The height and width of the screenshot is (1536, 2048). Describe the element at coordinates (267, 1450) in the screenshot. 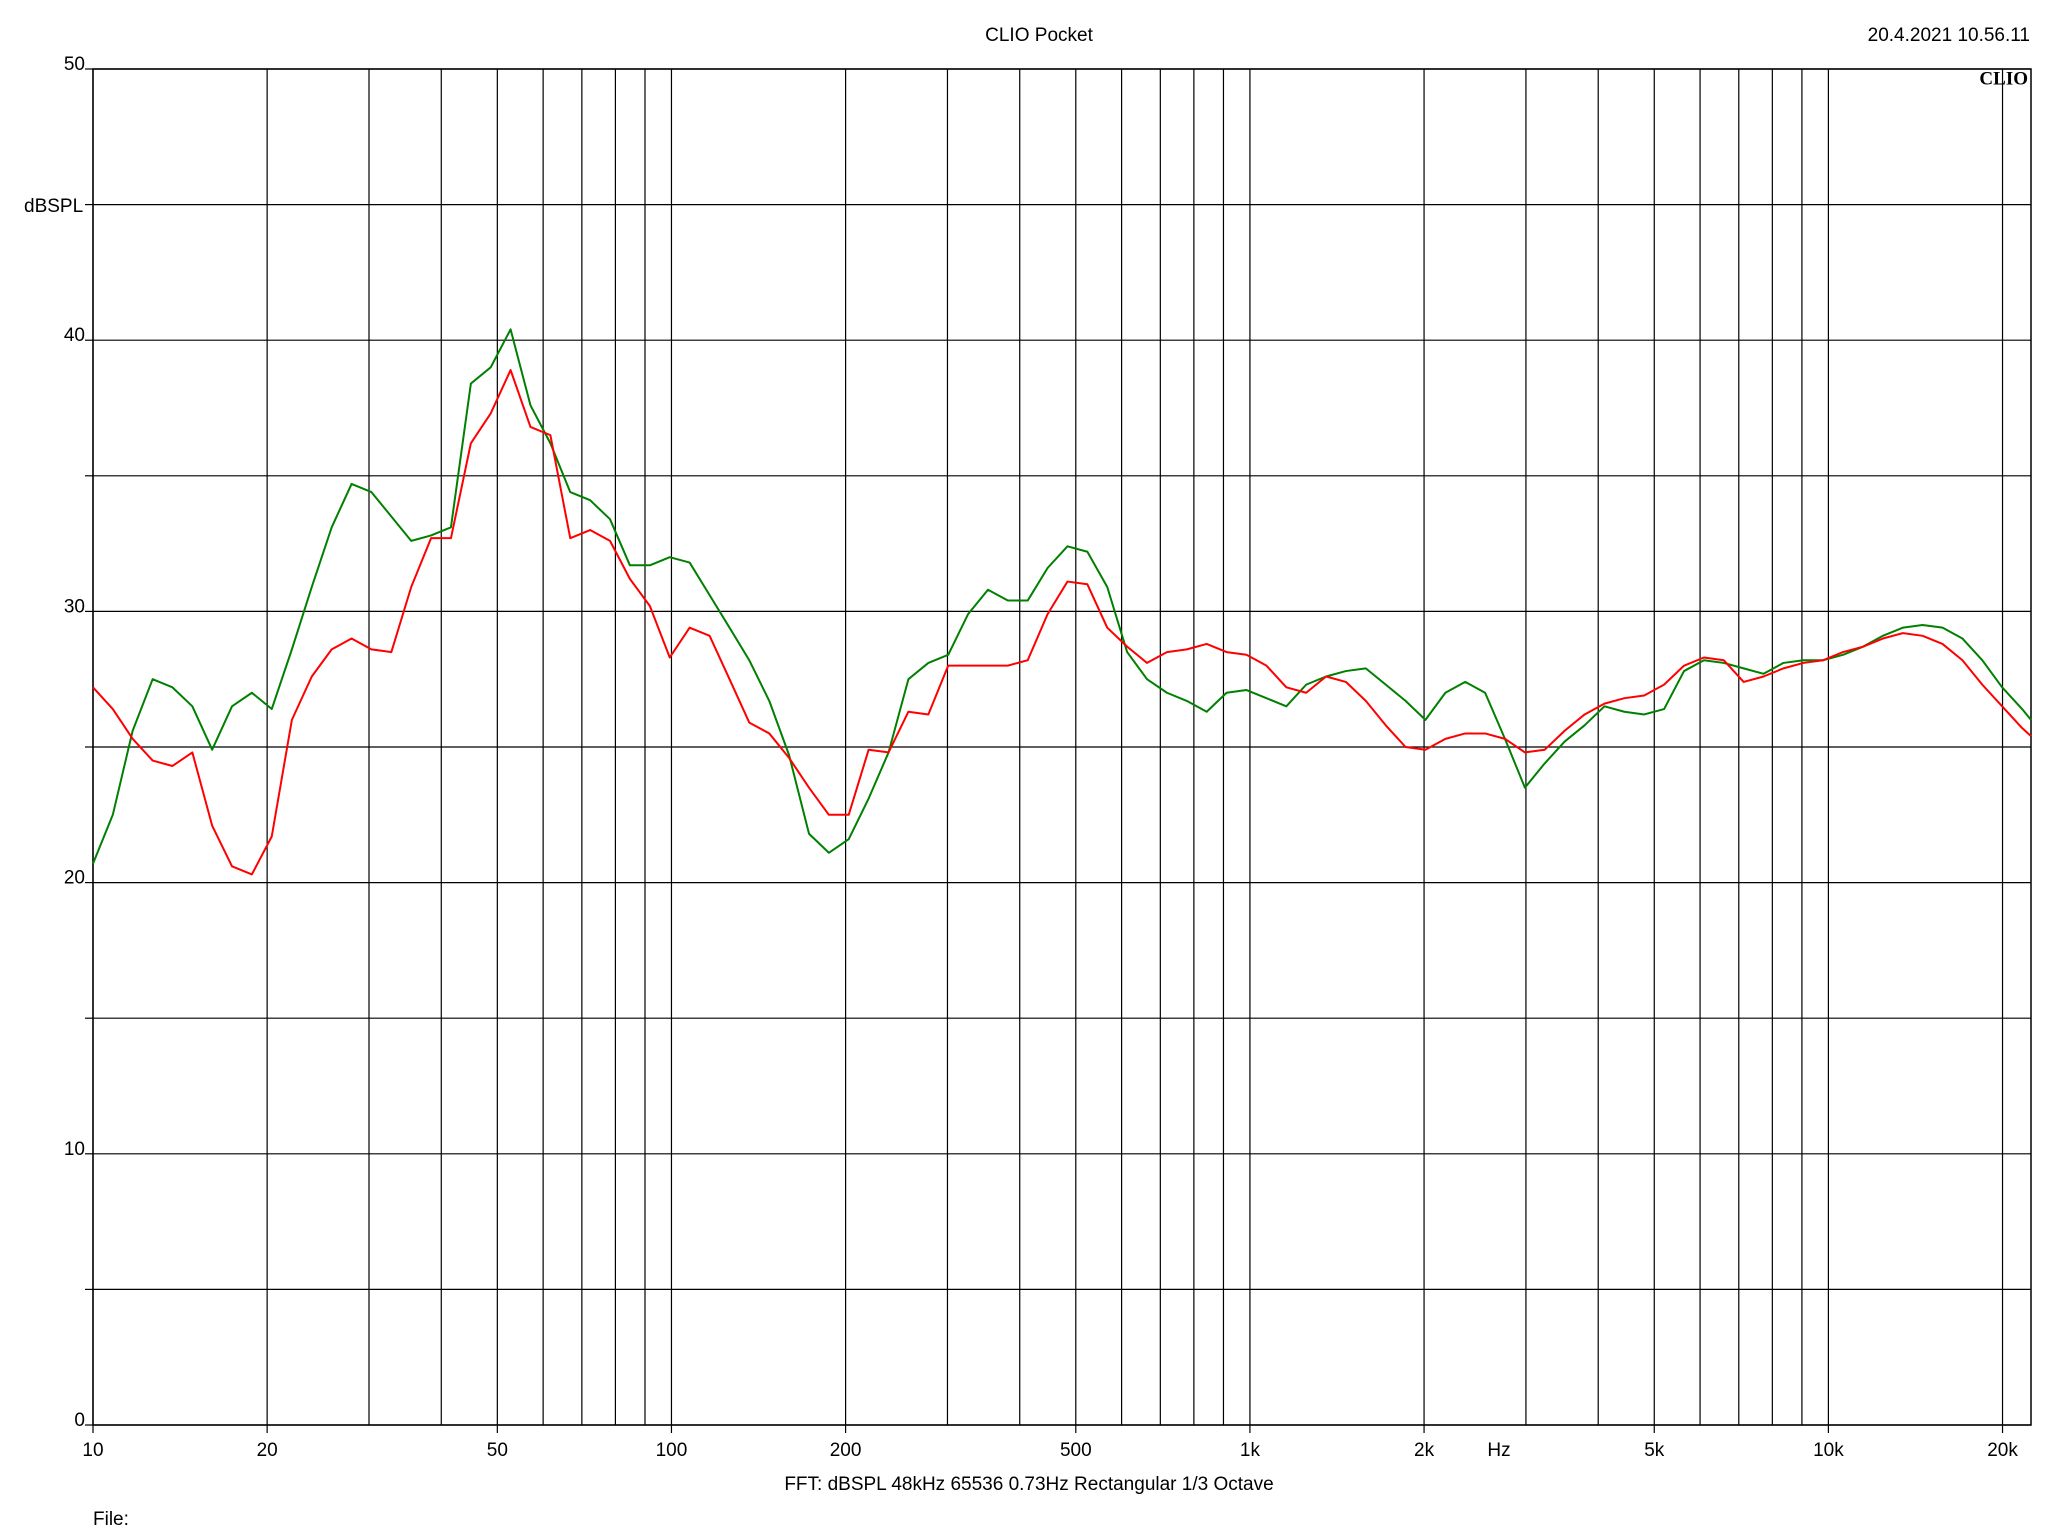

I see `x-tick-label: 20` at that location.